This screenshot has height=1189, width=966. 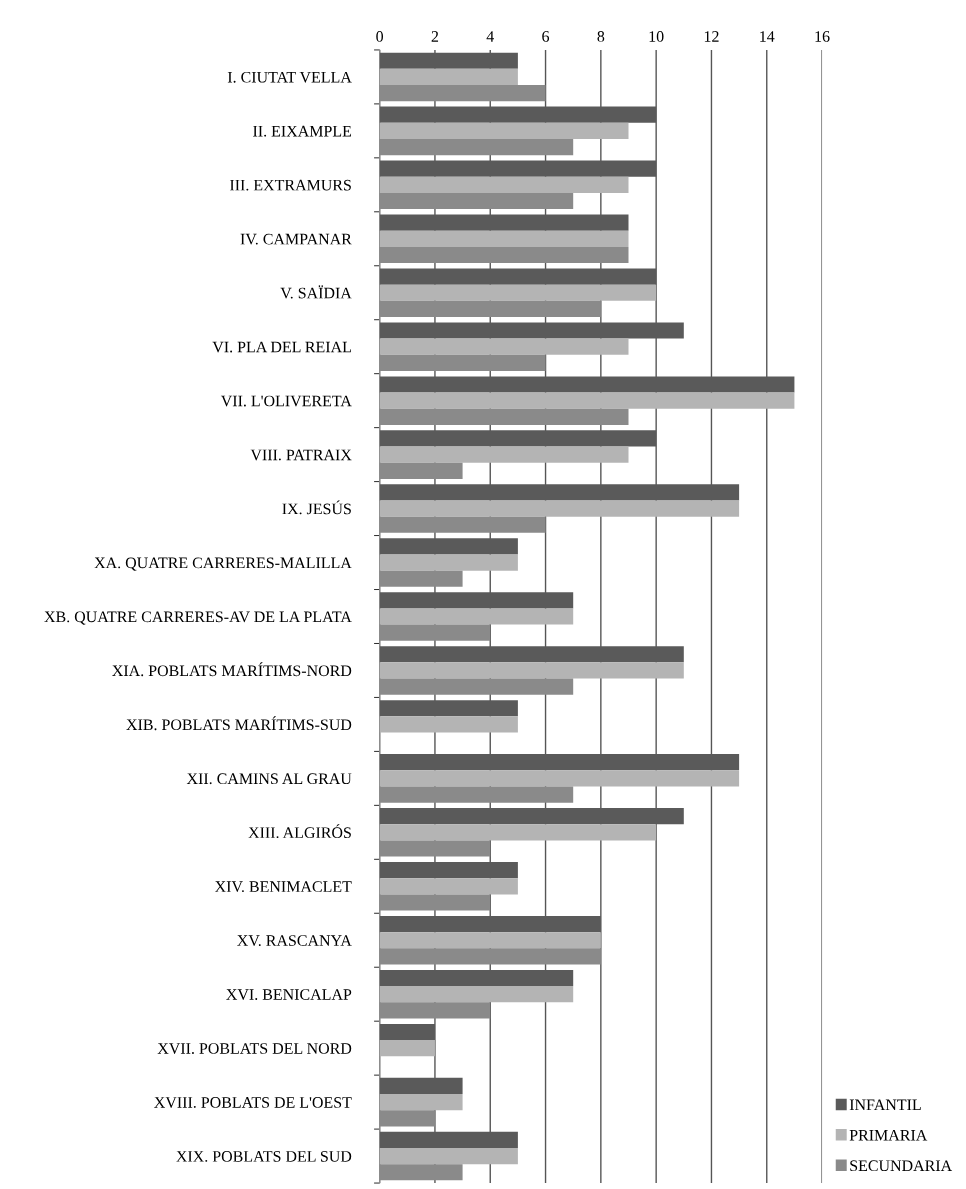 What do you see at coordinates (888, 1135) in the screenshot?
I see `legend-label: PRIMARIA` at bounding box center [888, 1135].